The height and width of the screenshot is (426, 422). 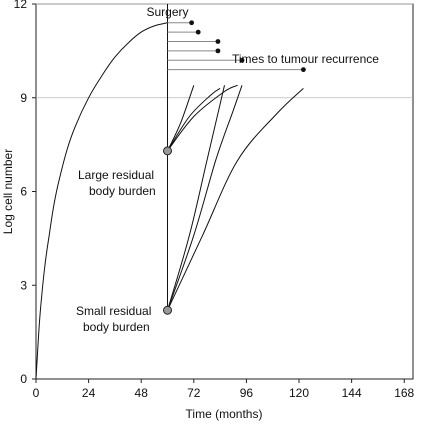 What do you see at coordinates (116, 327) in the screenshot?
I see `small-residual-label-line2: body burden` at bounding box center [116, 327].